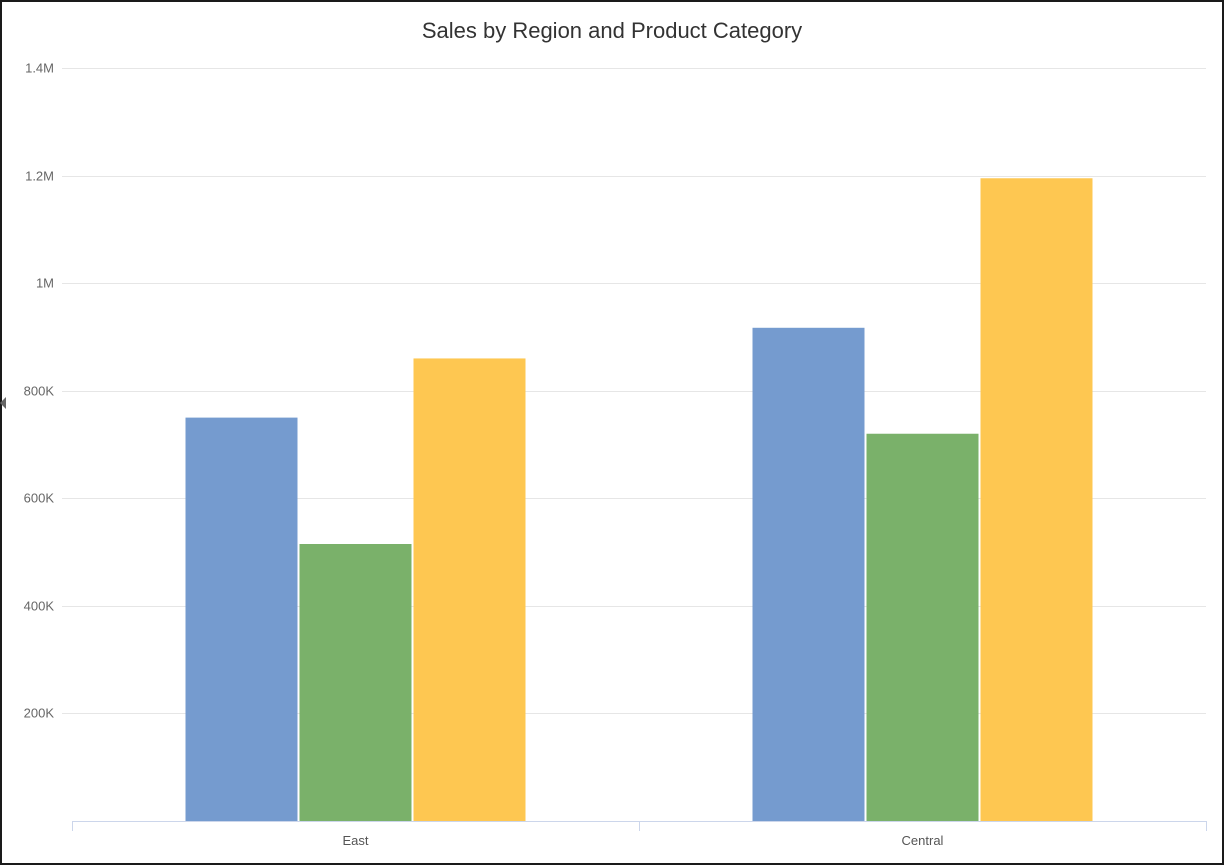 The height and width of the screenshot is (865, 1224). Describe the element at coordinates (39, 498) in the screenshot. I see `y-tick-label: 600K` at that location.